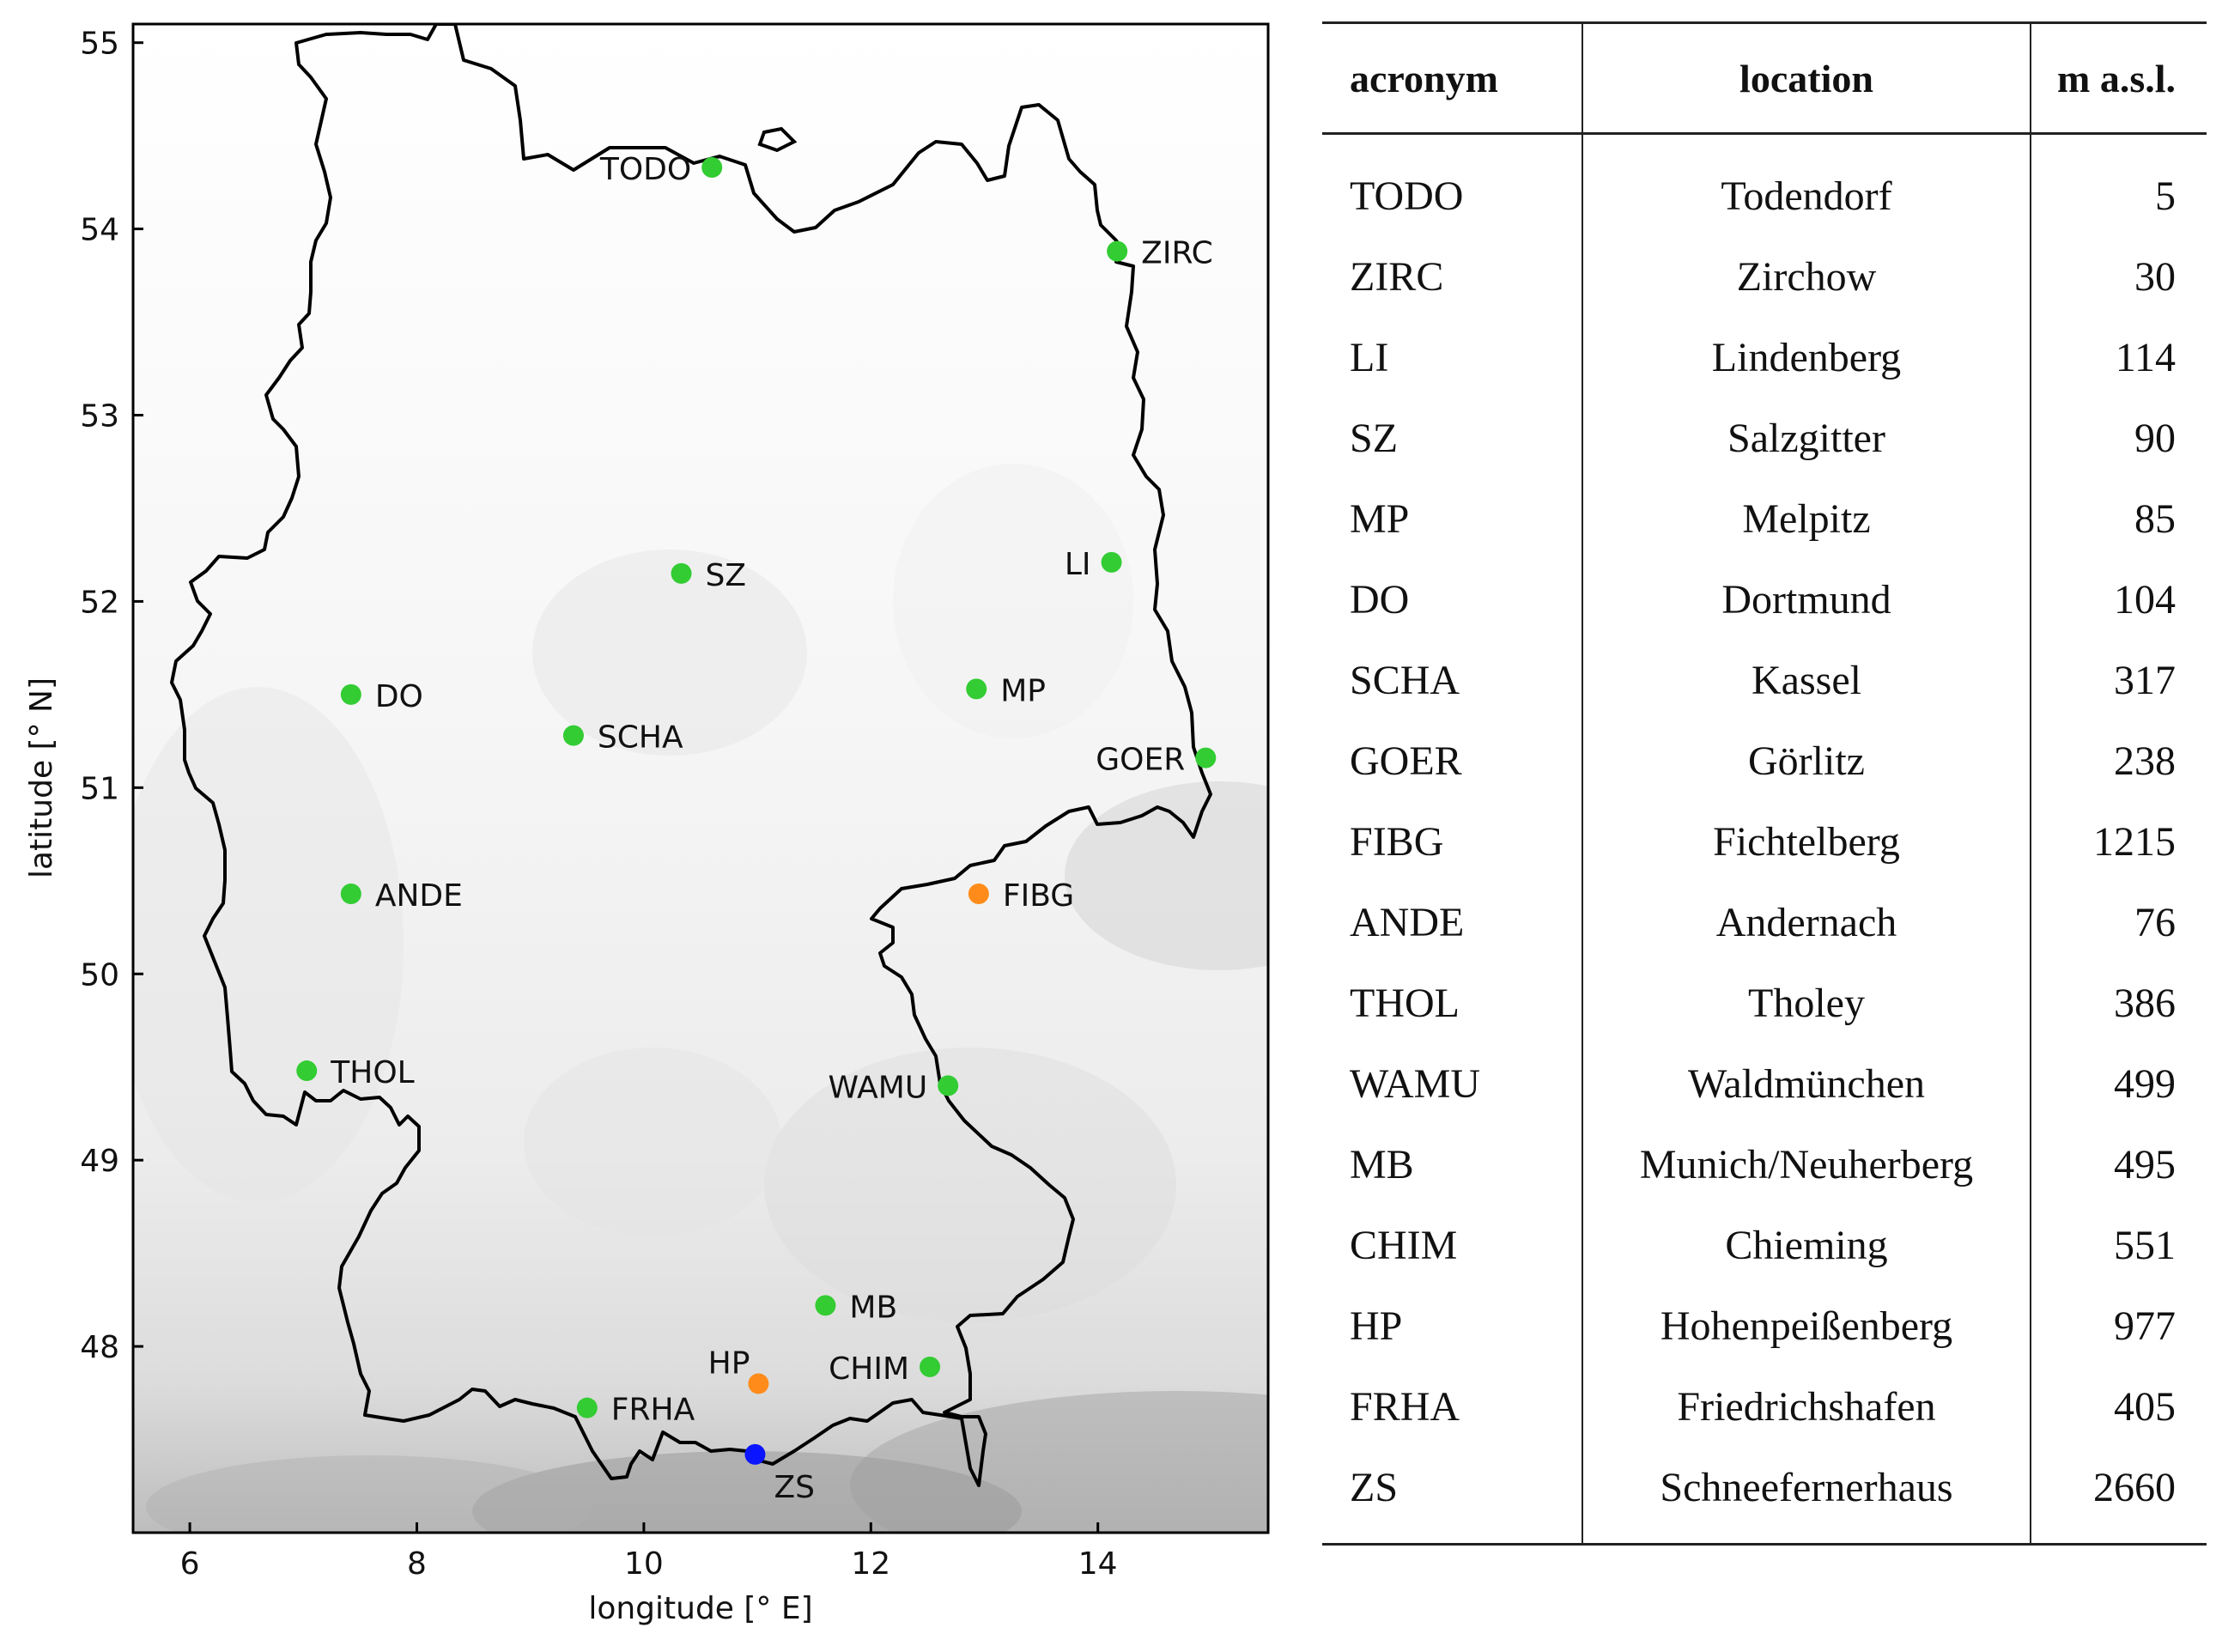 The image size is (2216, 1652). Describe the element at coordinates (1806, 78) in the screenshot. I see `header-location: location` at that location.